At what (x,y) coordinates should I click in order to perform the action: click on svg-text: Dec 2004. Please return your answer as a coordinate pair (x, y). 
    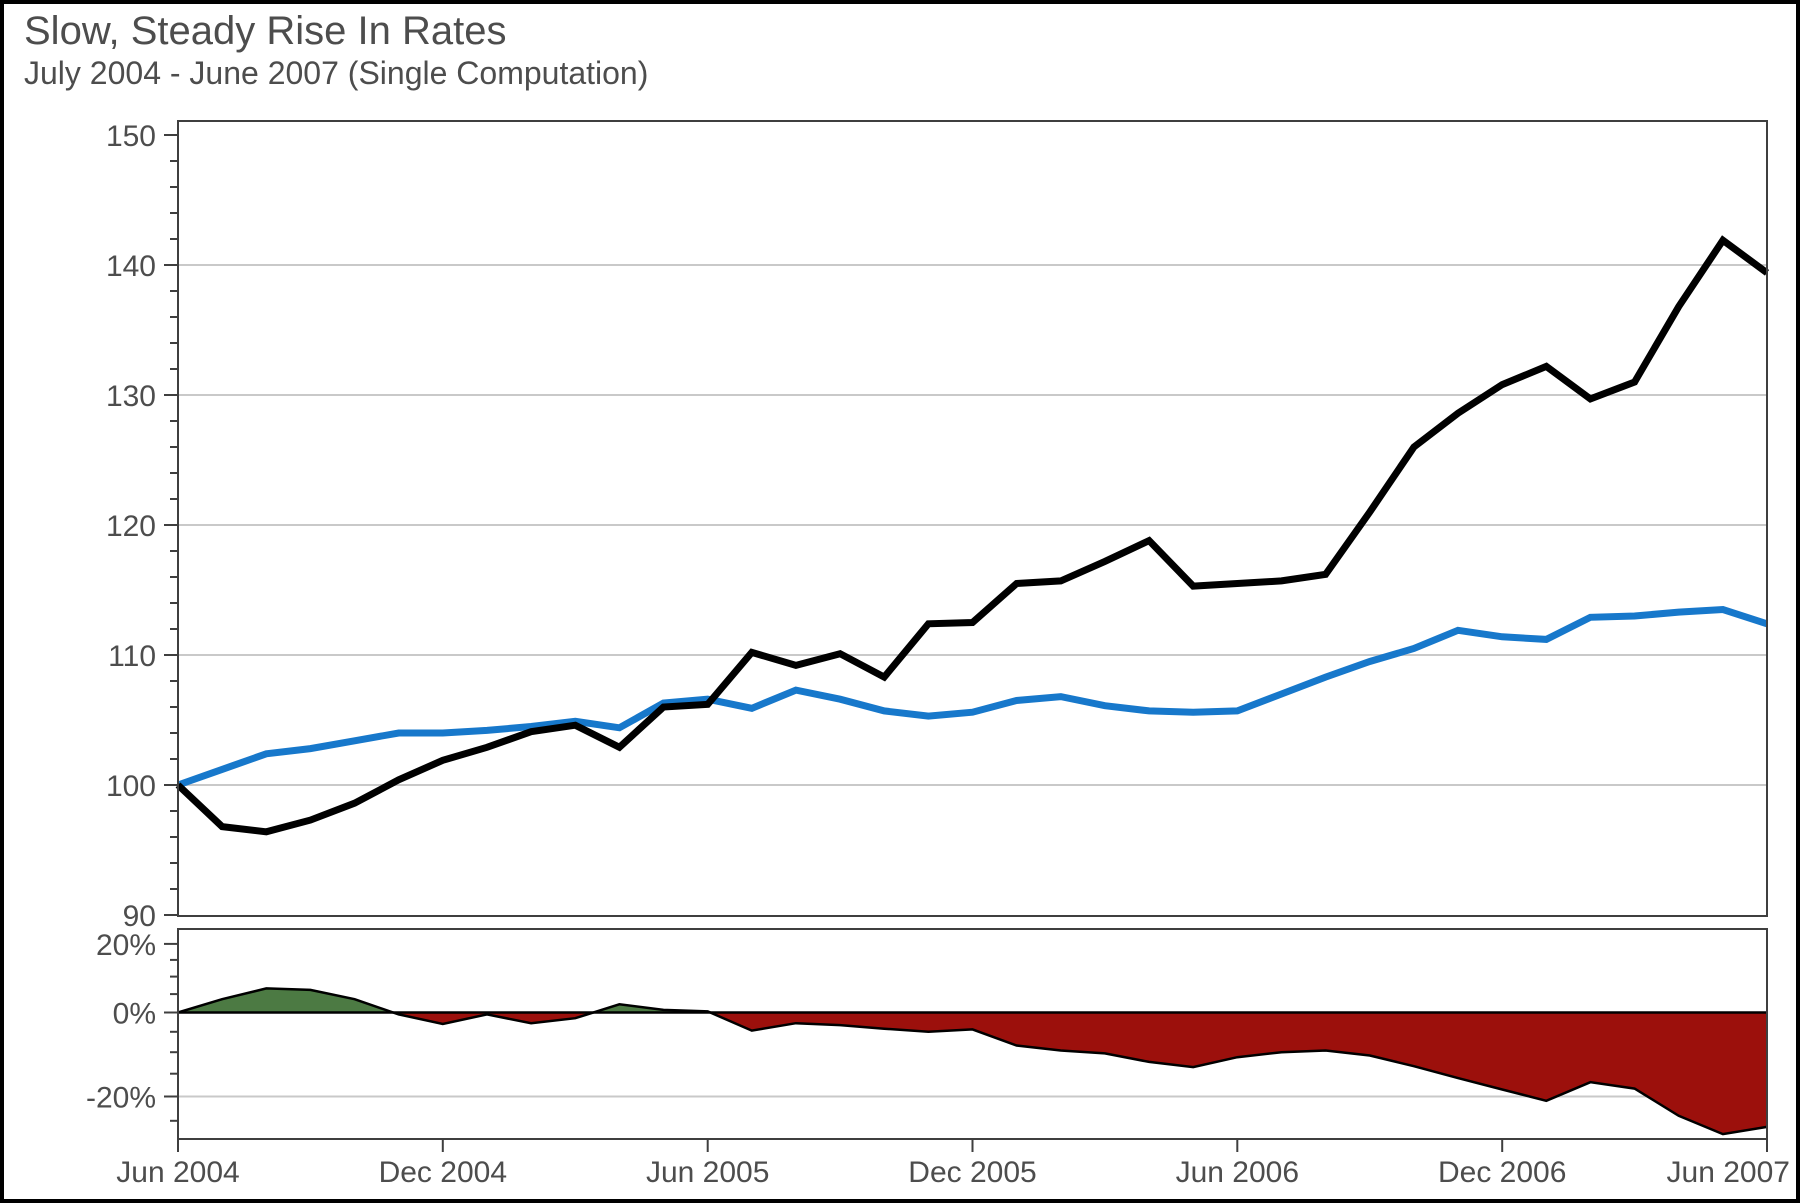
    Looking at the image, I should click on (443, 1172).